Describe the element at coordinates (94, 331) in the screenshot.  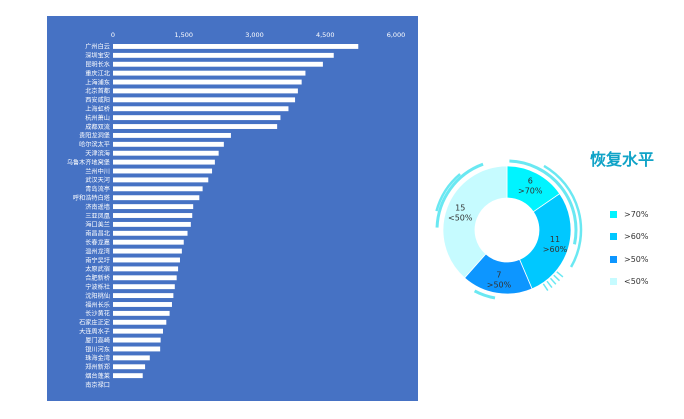
I see `category-label: 大连周水子` at that location.